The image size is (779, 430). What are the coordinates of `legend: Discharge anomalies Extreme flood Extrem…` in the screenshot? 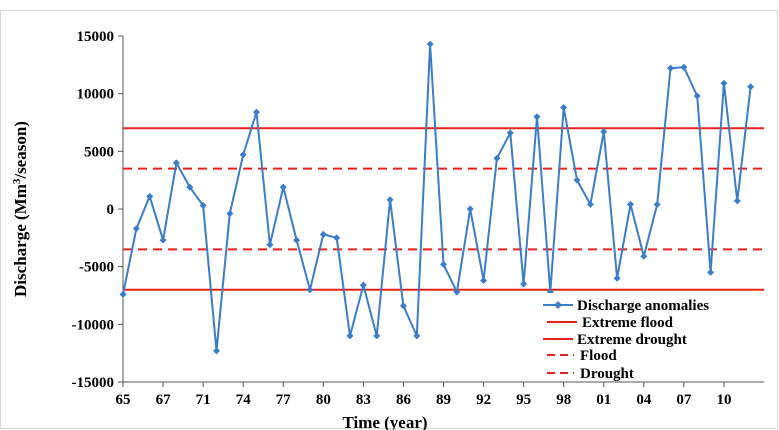 It's located at (653, 337).